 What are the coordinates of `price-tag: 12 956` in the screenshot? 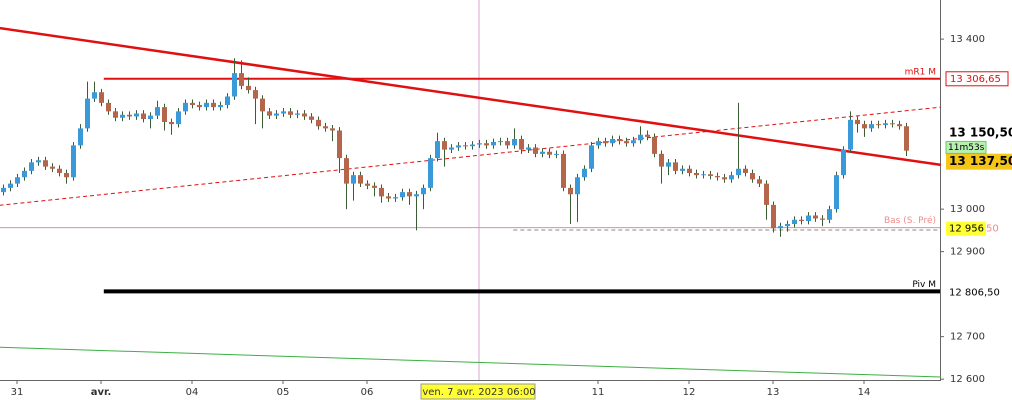 It's located at (966, 229).